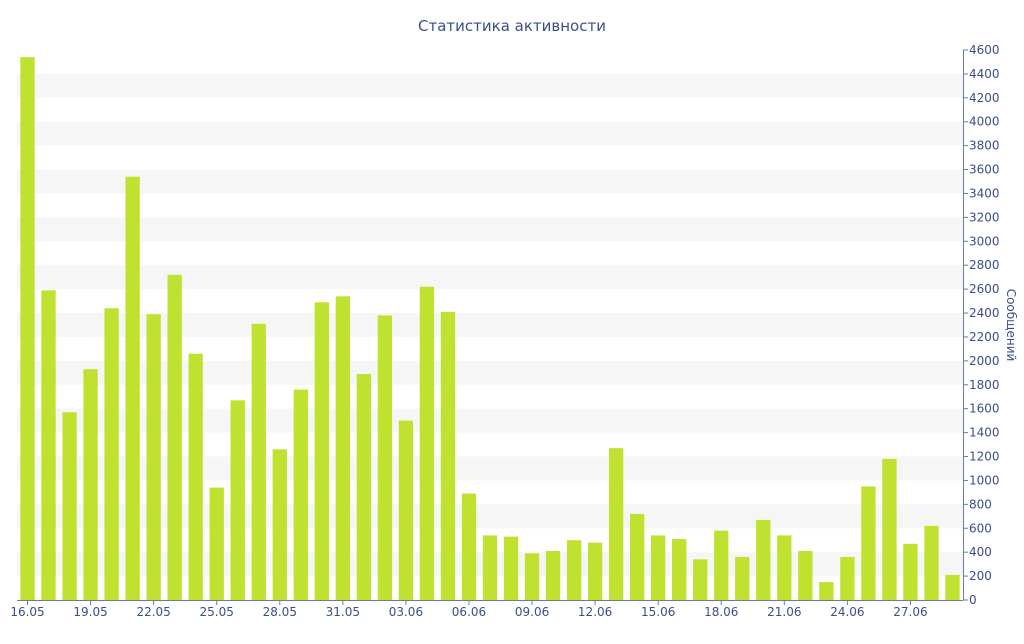 This screenshot has height=644, width=1024. What do you see at coordinates (406, 612) in the screenshot?
I see `x-tick-label: 03.06` at bounding box center [406, 612].